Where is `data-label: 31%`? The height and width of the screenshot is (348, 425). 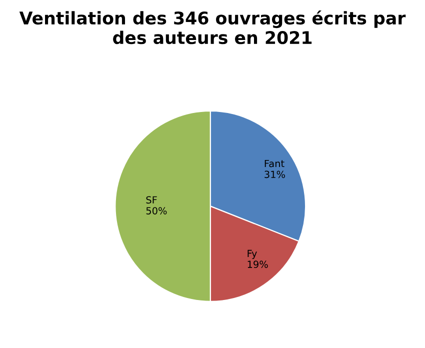 data-label: 31% is located at coordinates (274, 174).